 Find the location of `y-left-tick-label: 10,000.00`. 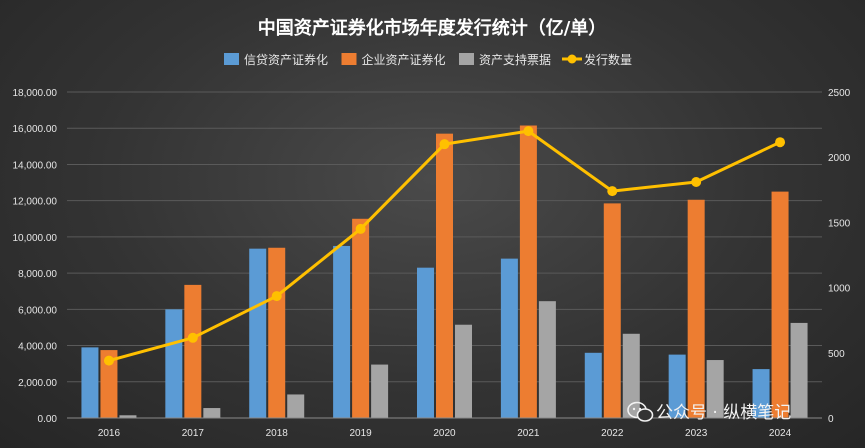

y-left-tick-label: 10,000.00 is located at coordinates (35, 238).